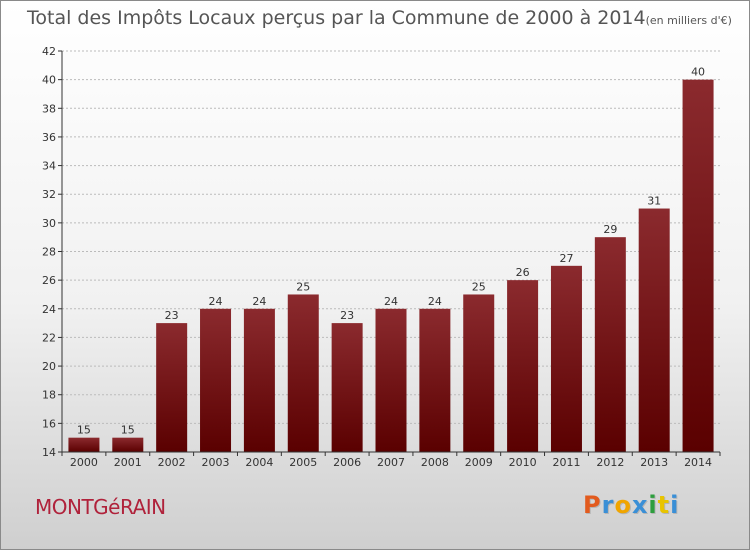  What do you see at coordinates (49, 80) in the screenshot?
I see `y-tick-label: 40` at bounding box center [49, 80].